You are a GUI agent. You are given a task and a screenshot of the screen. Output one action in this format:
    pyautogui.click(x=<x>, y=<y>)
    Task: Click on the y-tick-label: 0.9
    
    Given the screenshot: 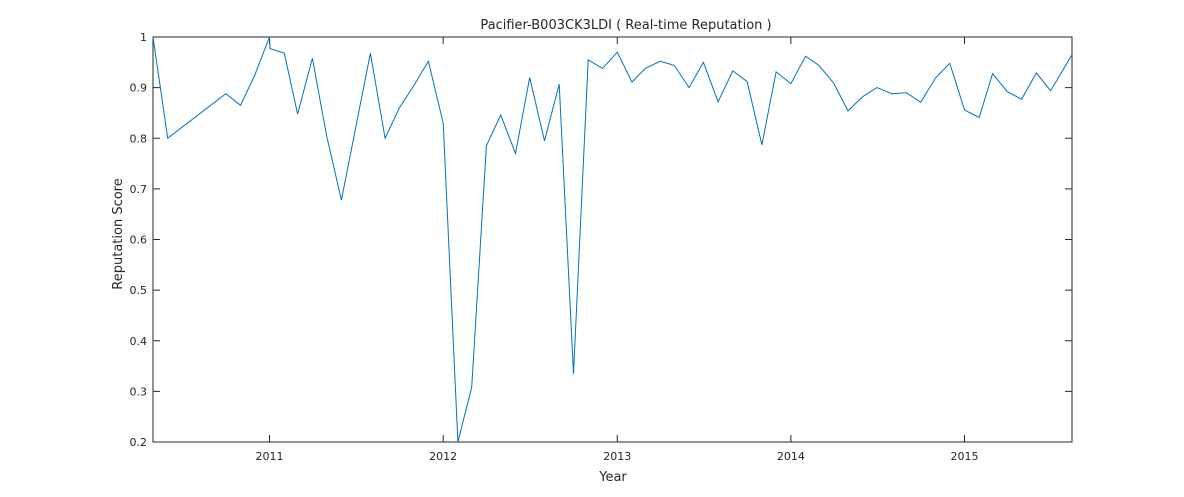 What is the action you would take?
    pyautogui.click(x=139, y=88)
    